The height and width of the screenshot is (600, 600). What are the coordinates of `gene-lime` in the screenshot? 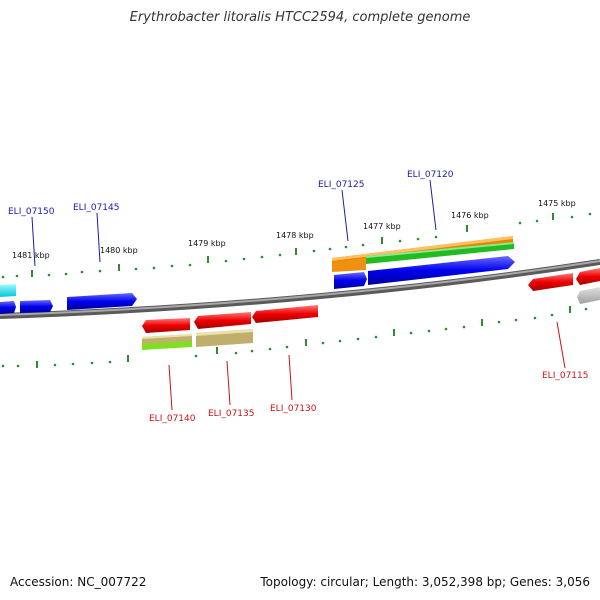 It's located at (167, 345).